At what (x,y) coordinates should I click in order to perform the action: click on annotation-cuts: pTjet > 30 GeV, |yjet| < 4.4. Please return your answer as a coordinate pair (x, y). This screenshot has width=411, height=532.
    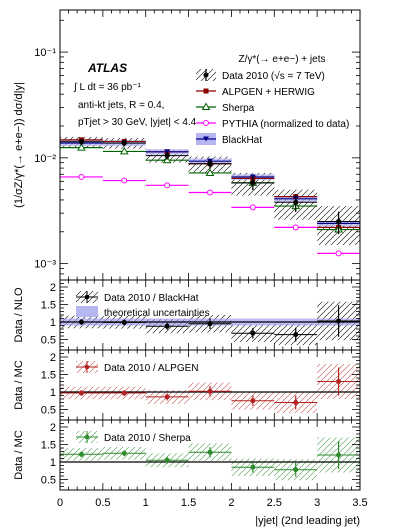
    Looking at the image, I should click on (137, 122).